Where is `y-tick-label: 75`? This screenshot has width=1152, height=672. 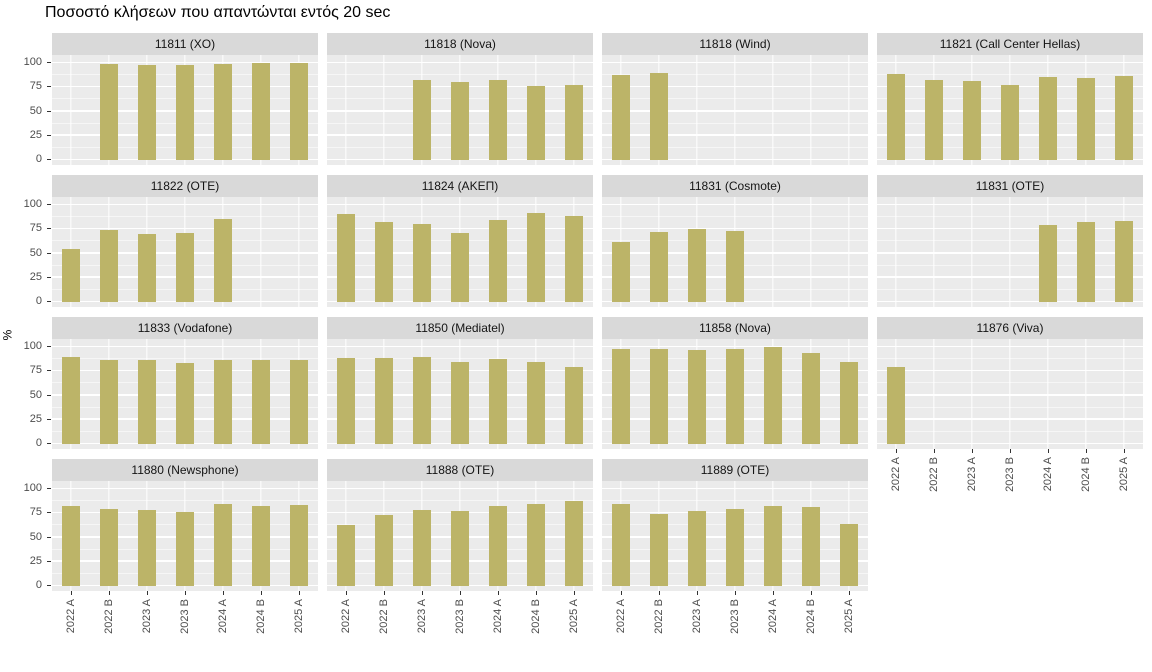 y-tick-label: 75 is located at coordinates (35, 370).